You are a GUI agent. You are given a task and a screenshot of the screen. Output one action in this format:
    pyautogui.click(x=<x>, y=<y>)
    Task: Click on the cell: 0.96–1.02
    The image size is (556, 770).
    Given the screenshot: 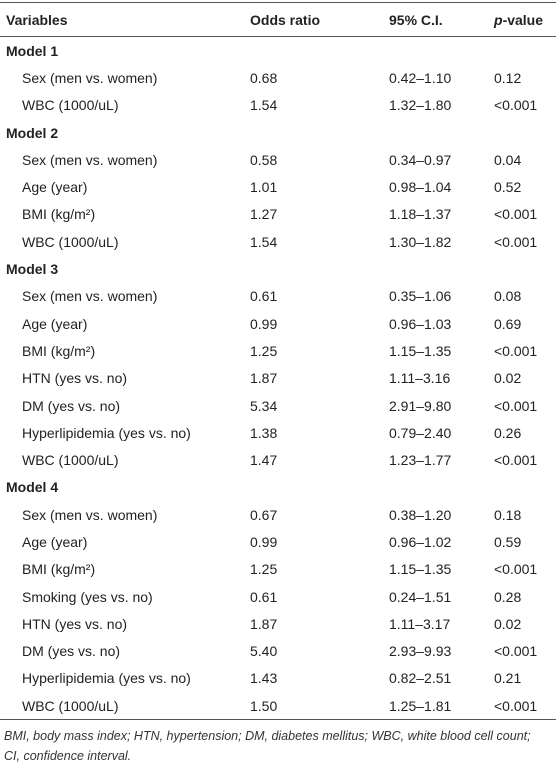 What is the action you would take?
    pyautogui.click(x=420, y=541)
    